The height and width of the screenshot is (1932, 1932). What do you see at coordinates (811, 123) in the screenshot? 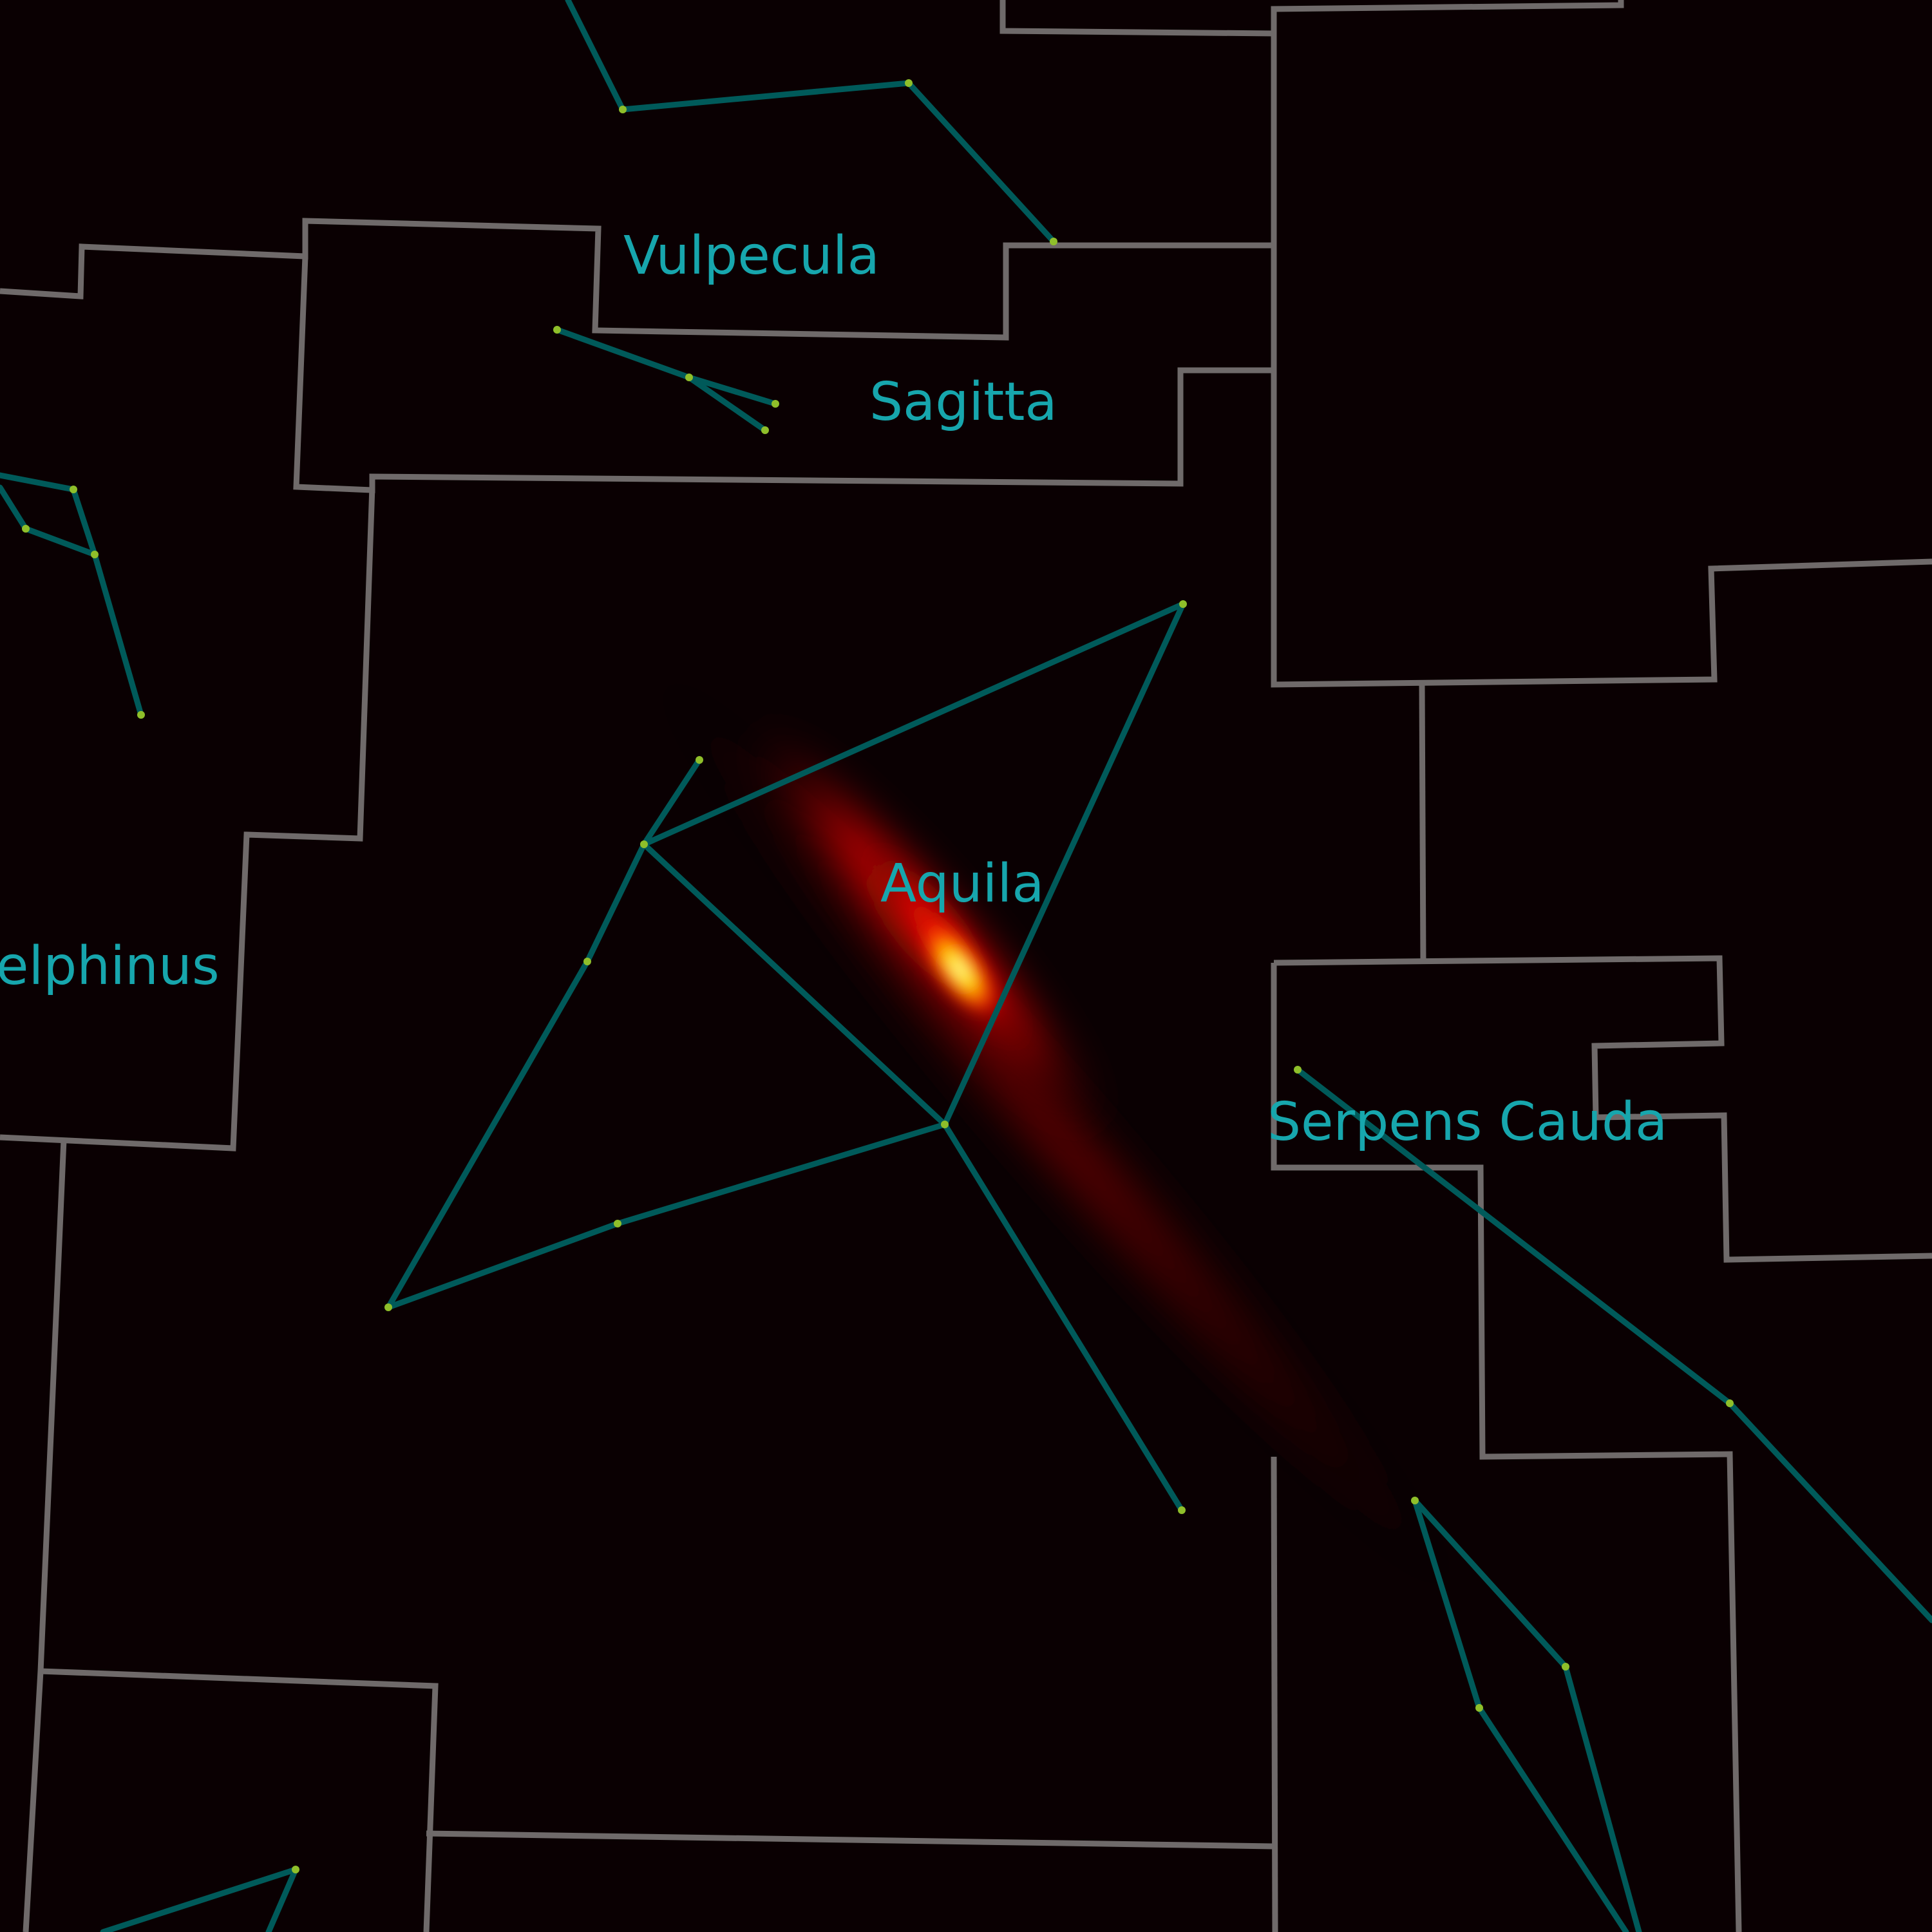
I see `figure-vulpecula` at bounding box center [811, 123].